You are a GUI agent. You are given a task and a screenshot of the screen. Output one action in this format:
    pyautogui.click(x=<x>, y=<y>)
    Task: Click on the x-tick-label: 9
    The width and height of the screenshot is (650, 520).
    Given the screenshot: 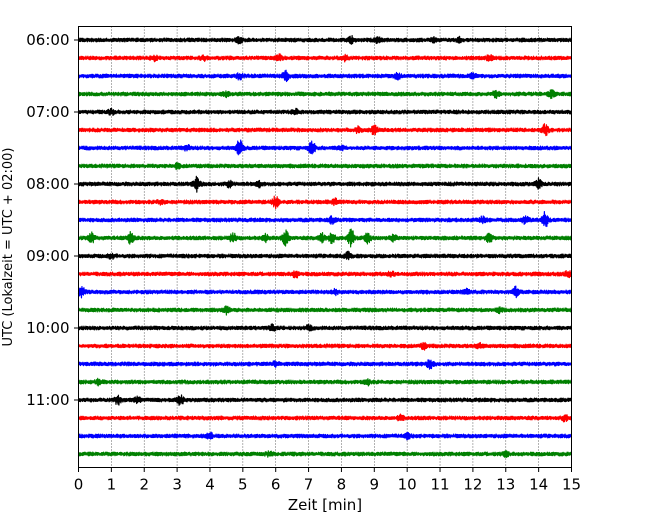 What is the action you would take?
    pyautogui.click(x=375, y=485)
    